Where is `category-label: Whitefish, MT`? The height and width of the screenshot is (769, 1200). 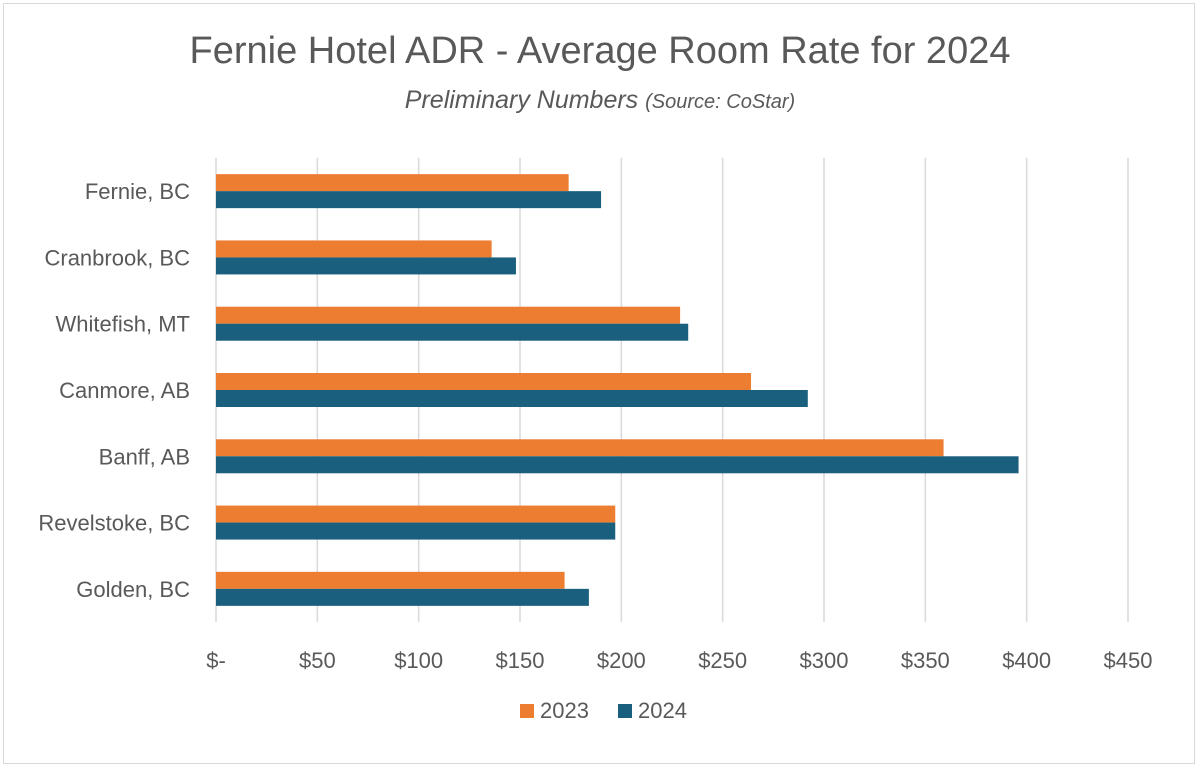
category-label: Whitefish, MT is located at coordinates (123, 324).